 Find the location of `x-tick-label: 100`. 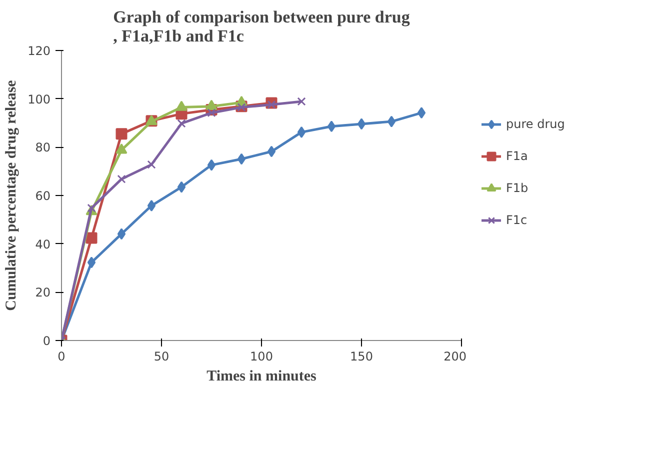

x-tick-label: 100 is located at coordinates (261, 357).